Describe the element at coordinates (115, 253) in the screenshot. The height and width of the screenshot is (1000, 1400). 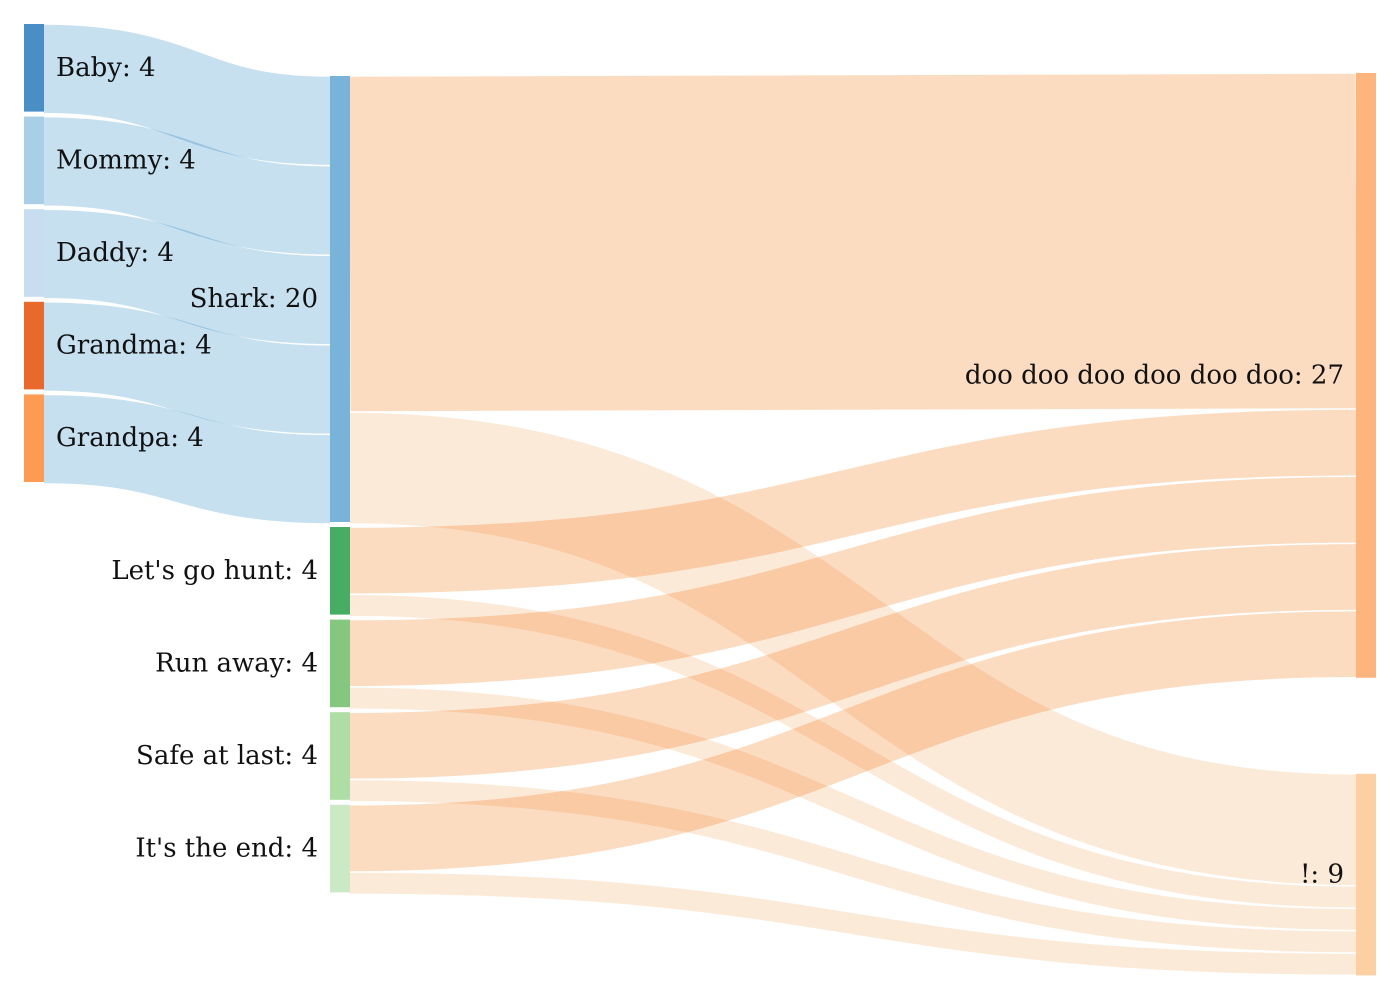
I see `label-daddy: Daddy: 4` at that location.